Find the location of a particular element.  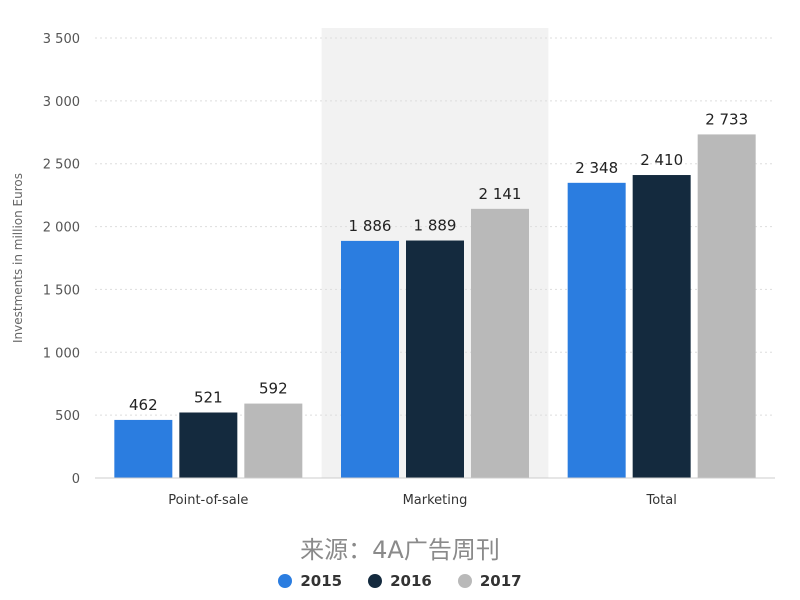

data-label: 1 886 is located at coordinates (370, 226).